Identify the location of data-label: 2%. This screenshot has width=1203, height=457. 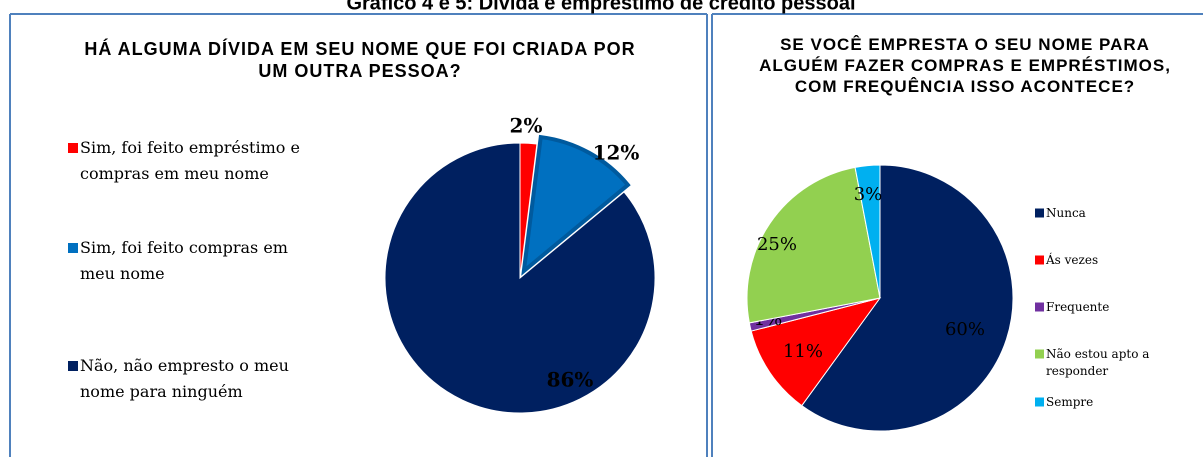
(526, 126).